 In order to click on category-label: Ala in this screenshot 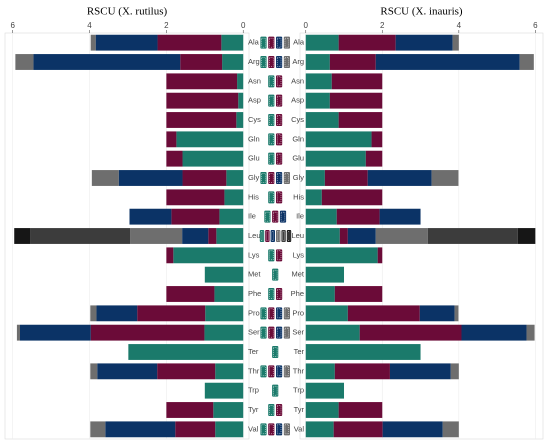, I will do `click(299, 42)`.